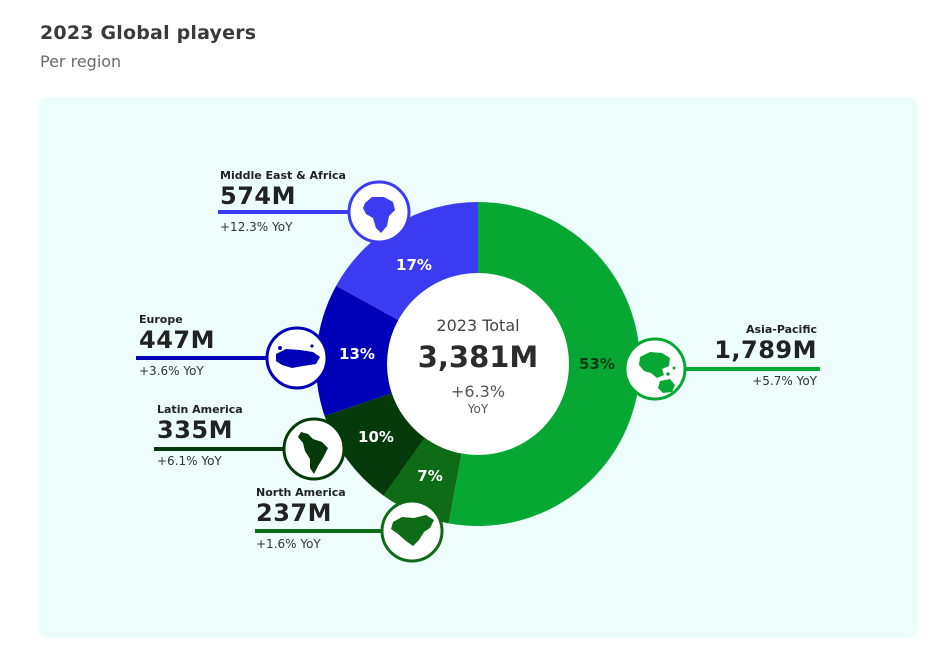  I want to click on total-yoy: +6.3%, so click(478, 391).